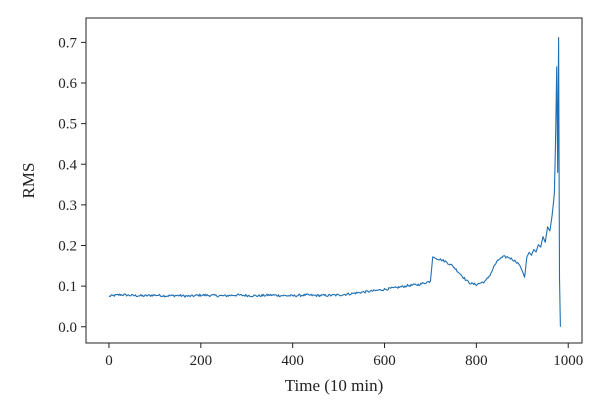  What do you see at coordinates (384, 361) in the screenshot?
I see `x-tick-label: 600` at bounding box center [384, 361].